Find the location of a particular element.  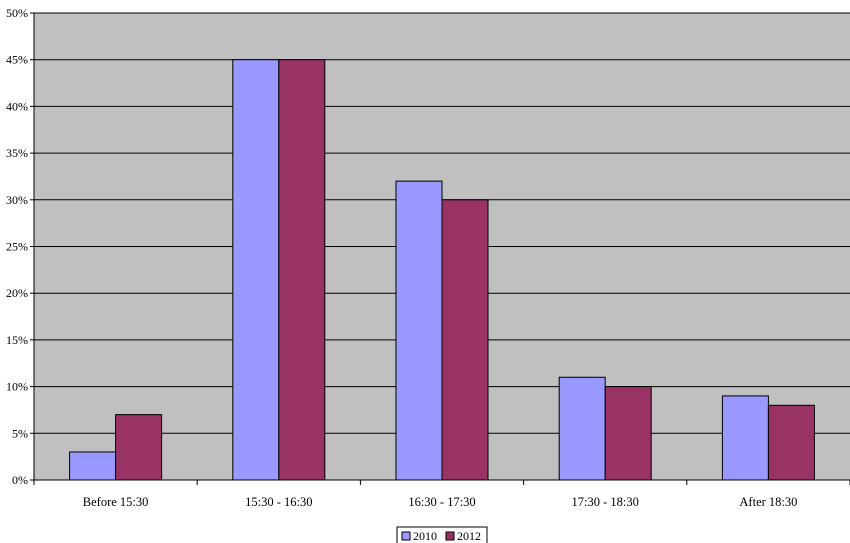

x-tick-label: 16:30 - 17:30 is located at coordinates (441, 502).